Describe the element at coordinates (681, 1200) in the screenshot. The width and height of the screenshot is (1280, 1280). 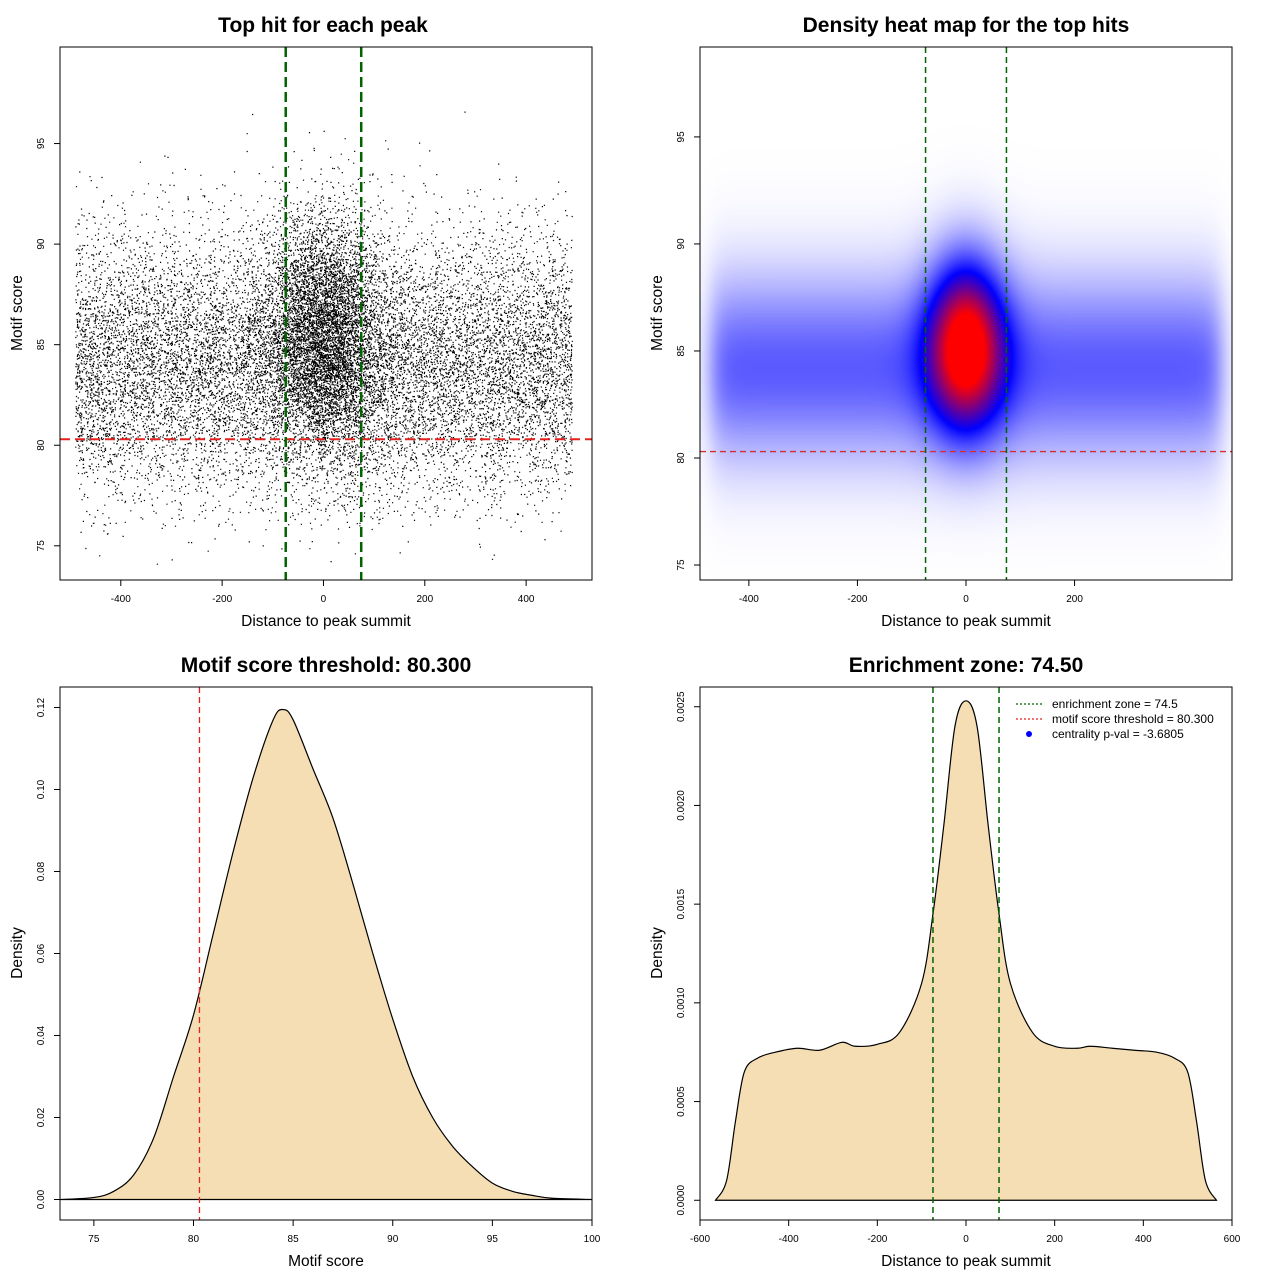
I see `y-tick-label: 0.0000` at that location.